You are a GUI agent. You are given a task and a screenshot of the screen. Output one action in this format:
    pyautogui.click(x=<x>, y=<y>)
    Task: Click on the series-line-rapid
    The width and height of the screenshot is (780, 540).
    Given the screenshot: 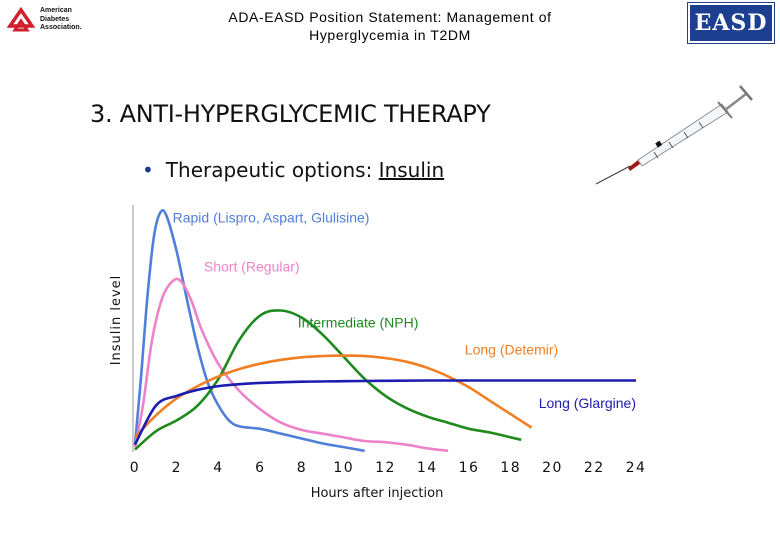 What is the action you would take?
    pyautogui.click(x=249, y=330)
    